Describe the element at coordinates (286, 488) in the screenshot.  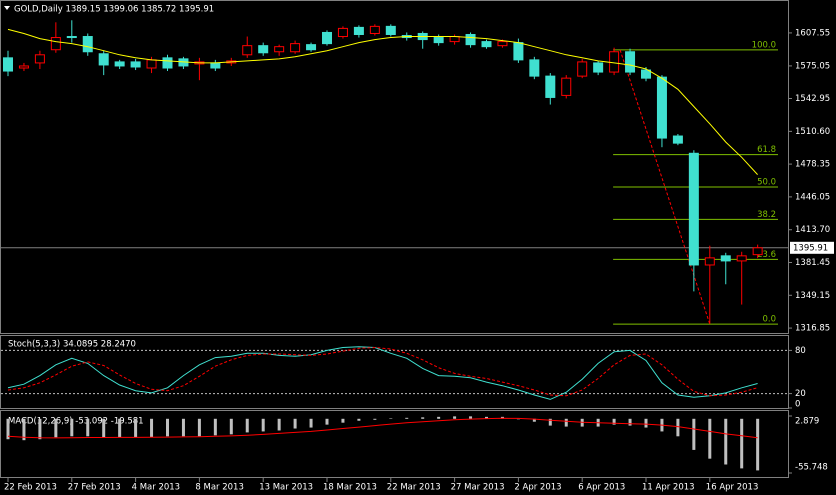
I see `x-tick-label: 13 Mar 2013` at that location.